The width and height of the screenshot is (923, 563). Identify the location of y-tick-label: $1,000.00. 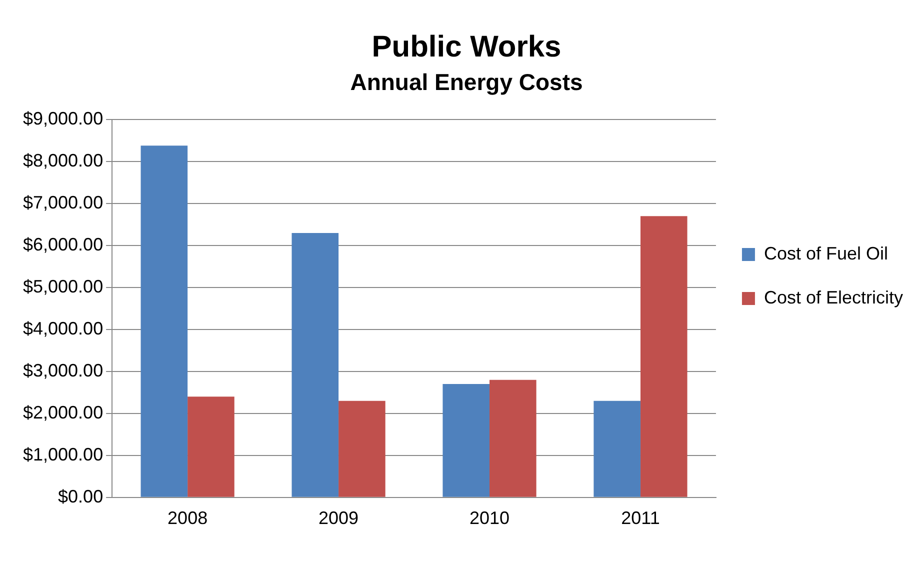
(63, 454).